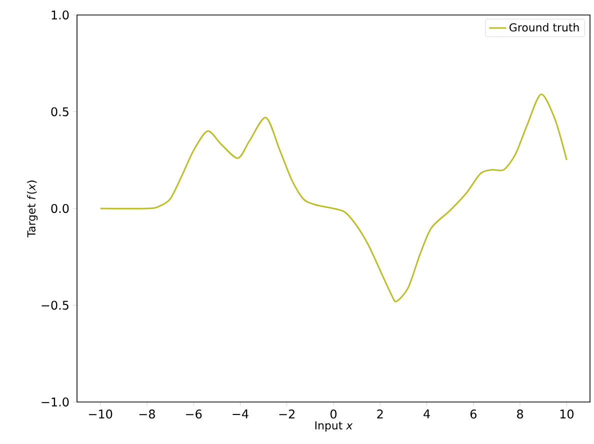  What do you see at coordinates (194, 414) in the screenshot?
I see `x-tick-label: −6` at bounding box center [194, 414].